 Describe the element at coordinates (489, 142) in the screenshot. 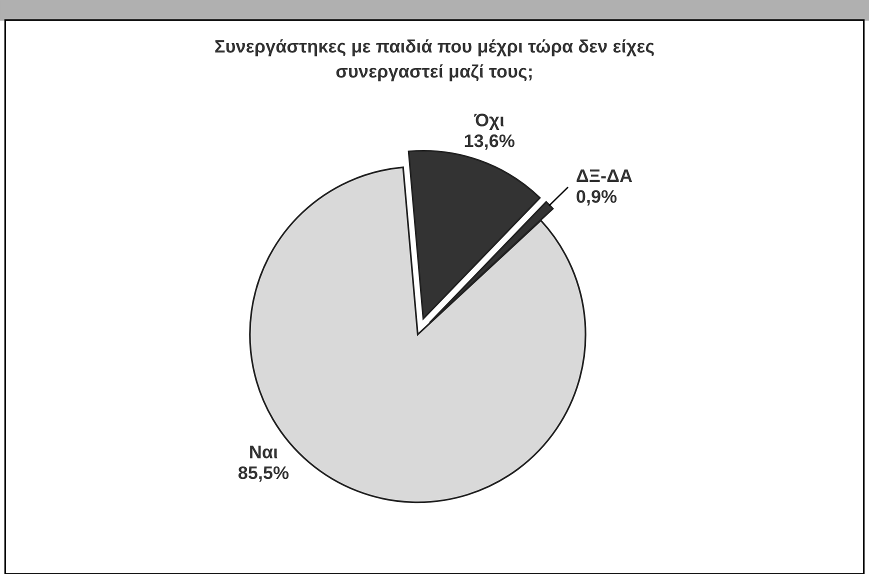

I see `data-label: 13,6%` at that location.